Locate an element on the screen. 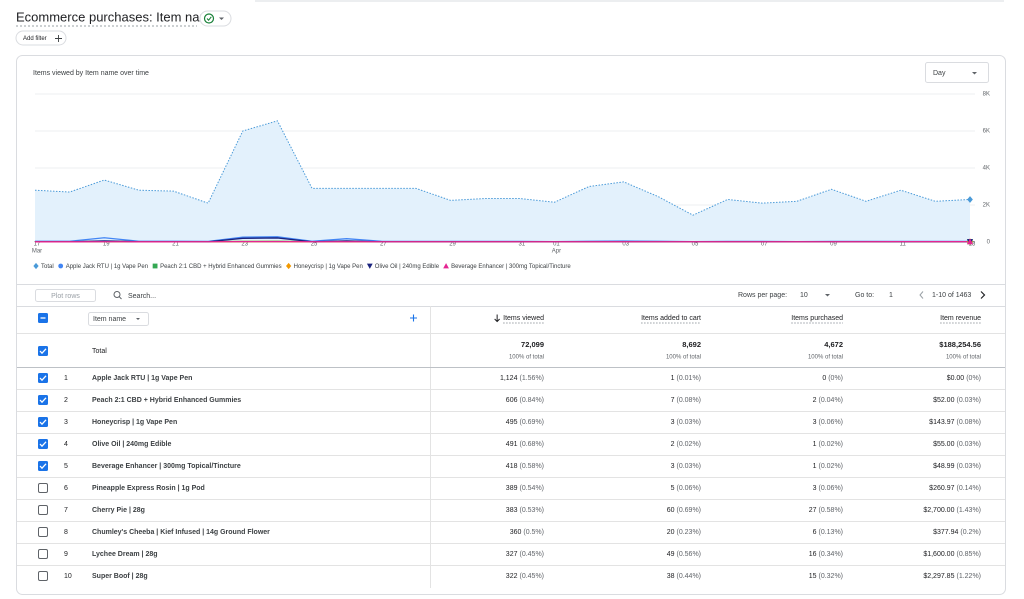 The image size is (1024, 599). metric-share: (1.43%) is located at coordinates (968, 510).